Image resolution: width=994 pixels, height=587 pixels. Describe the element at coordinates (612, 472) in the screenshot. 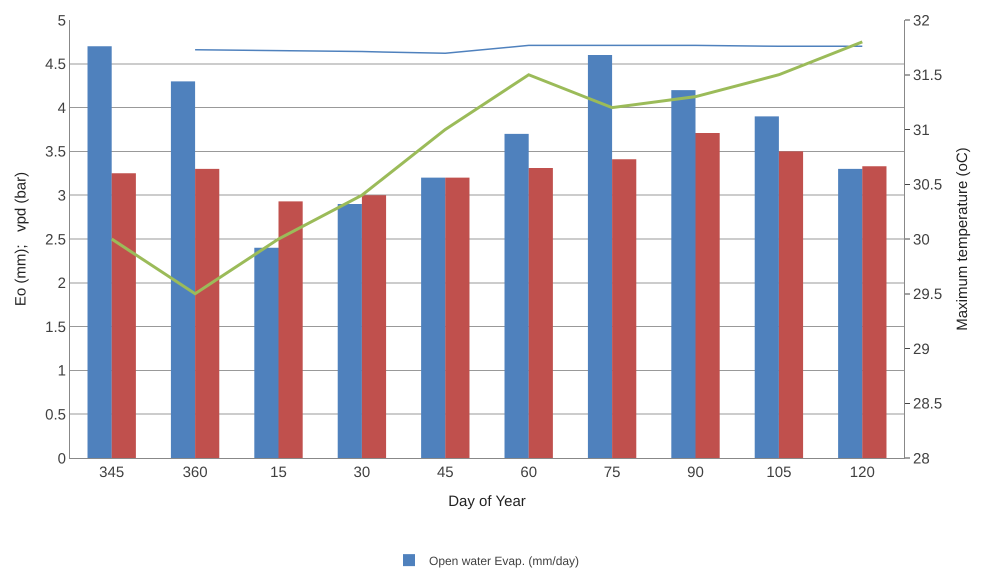

I see `x-tick-label: 75` at that location.